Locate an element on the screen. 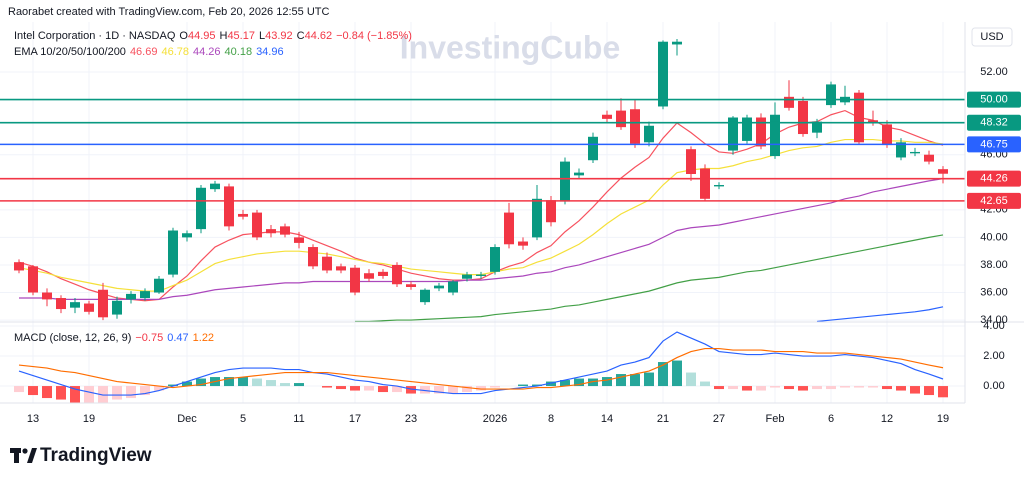 Image resolution: width=1024 pixels, height=481 pixels. y-tick-label: 34.00 is located at coordinates (994, 320).